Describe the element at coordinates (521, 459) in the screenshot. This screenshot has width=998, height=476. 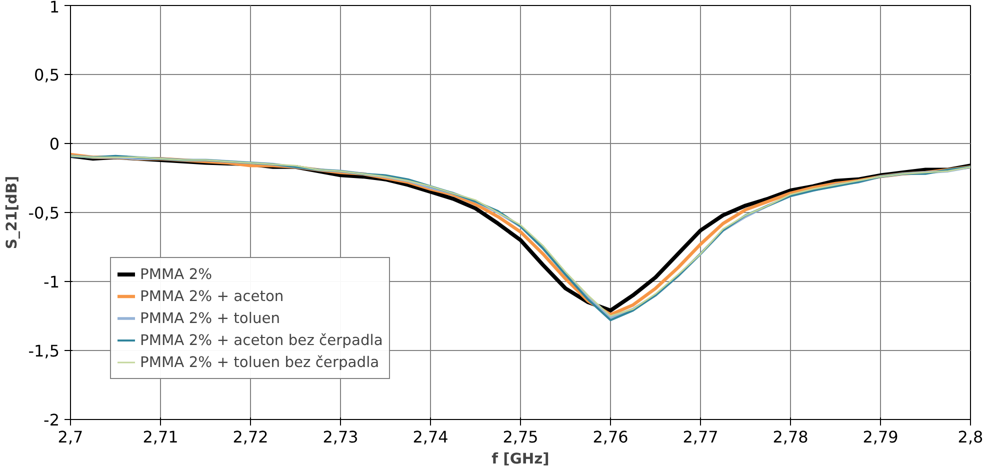
I see `x-axis-title: f [GHz]` at that location.